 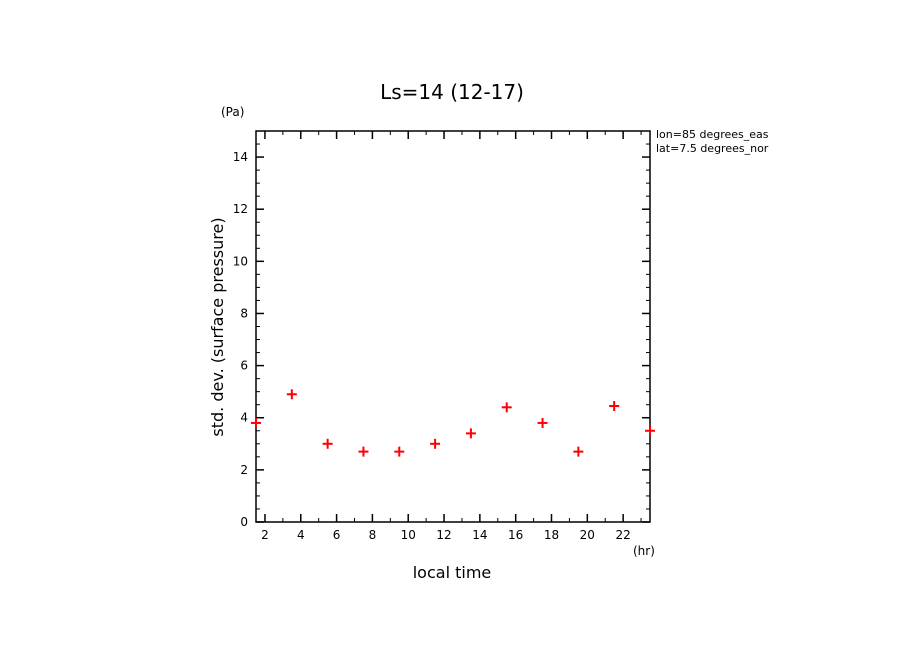 What do you see at coordinates (408, 535) in the screenshot?
I see `x-tick-label: 10` at bounding box center [408, 535].